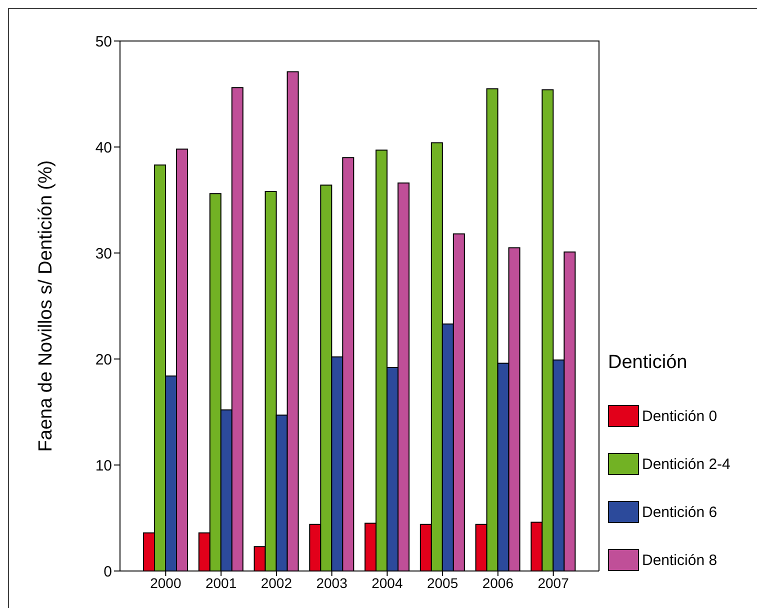 This screenshot has height=608, width=757. Describe the element at coordinates (387, 582) in the screenshot. I see `x-tick-label: 2004` at that location.